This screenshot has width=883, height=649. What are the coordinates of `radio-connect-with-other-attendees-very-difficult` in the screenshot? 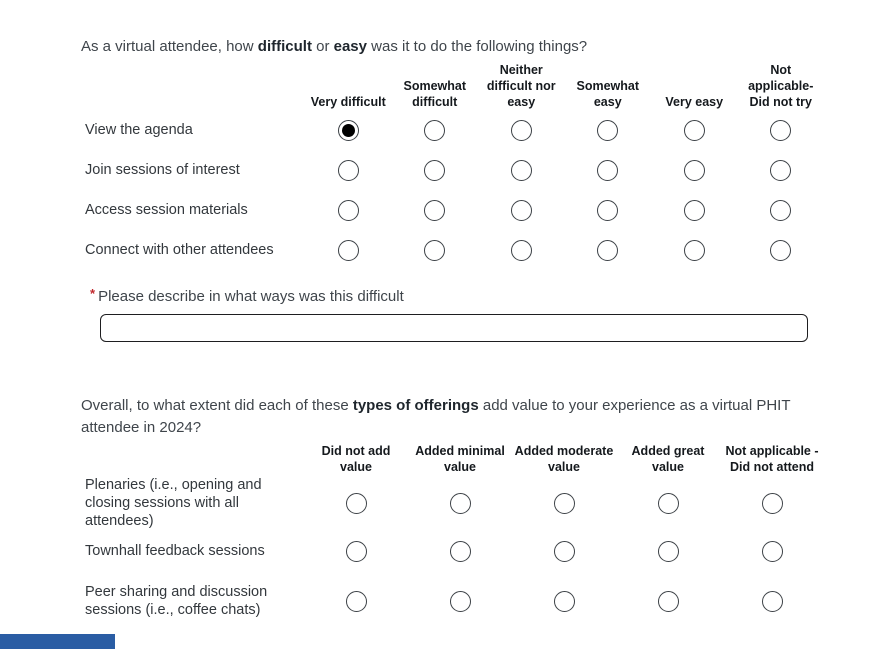 It's located at (348, 250).